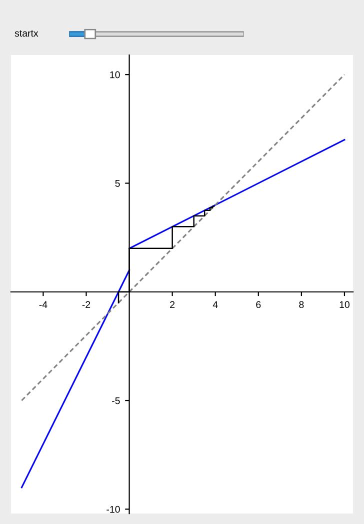 This screenshot has width=364, height=524. I want to click on x-tick-label: 6, so click(258, 304).